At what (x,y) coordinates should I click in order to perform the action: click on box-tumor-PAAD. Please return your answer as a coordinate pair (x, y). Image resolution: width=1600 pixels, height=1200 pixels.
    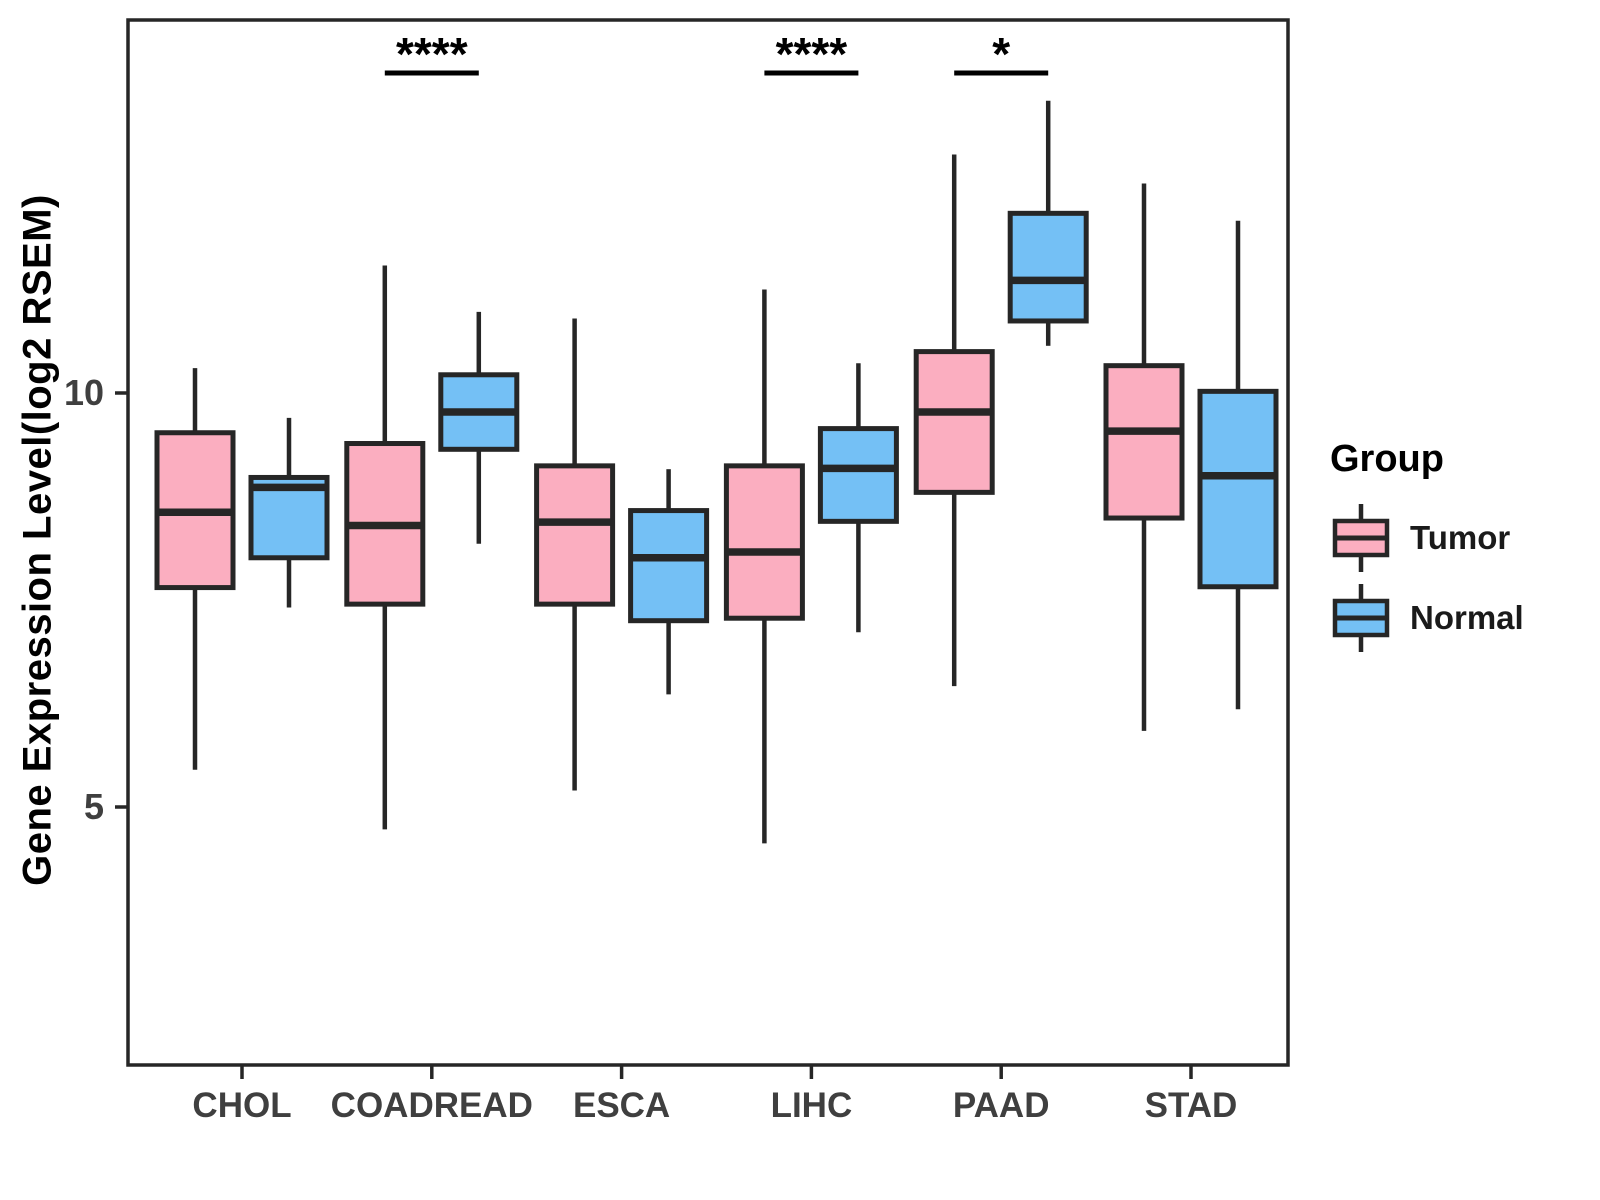
    Looking at the image, I should click on (954, 420).